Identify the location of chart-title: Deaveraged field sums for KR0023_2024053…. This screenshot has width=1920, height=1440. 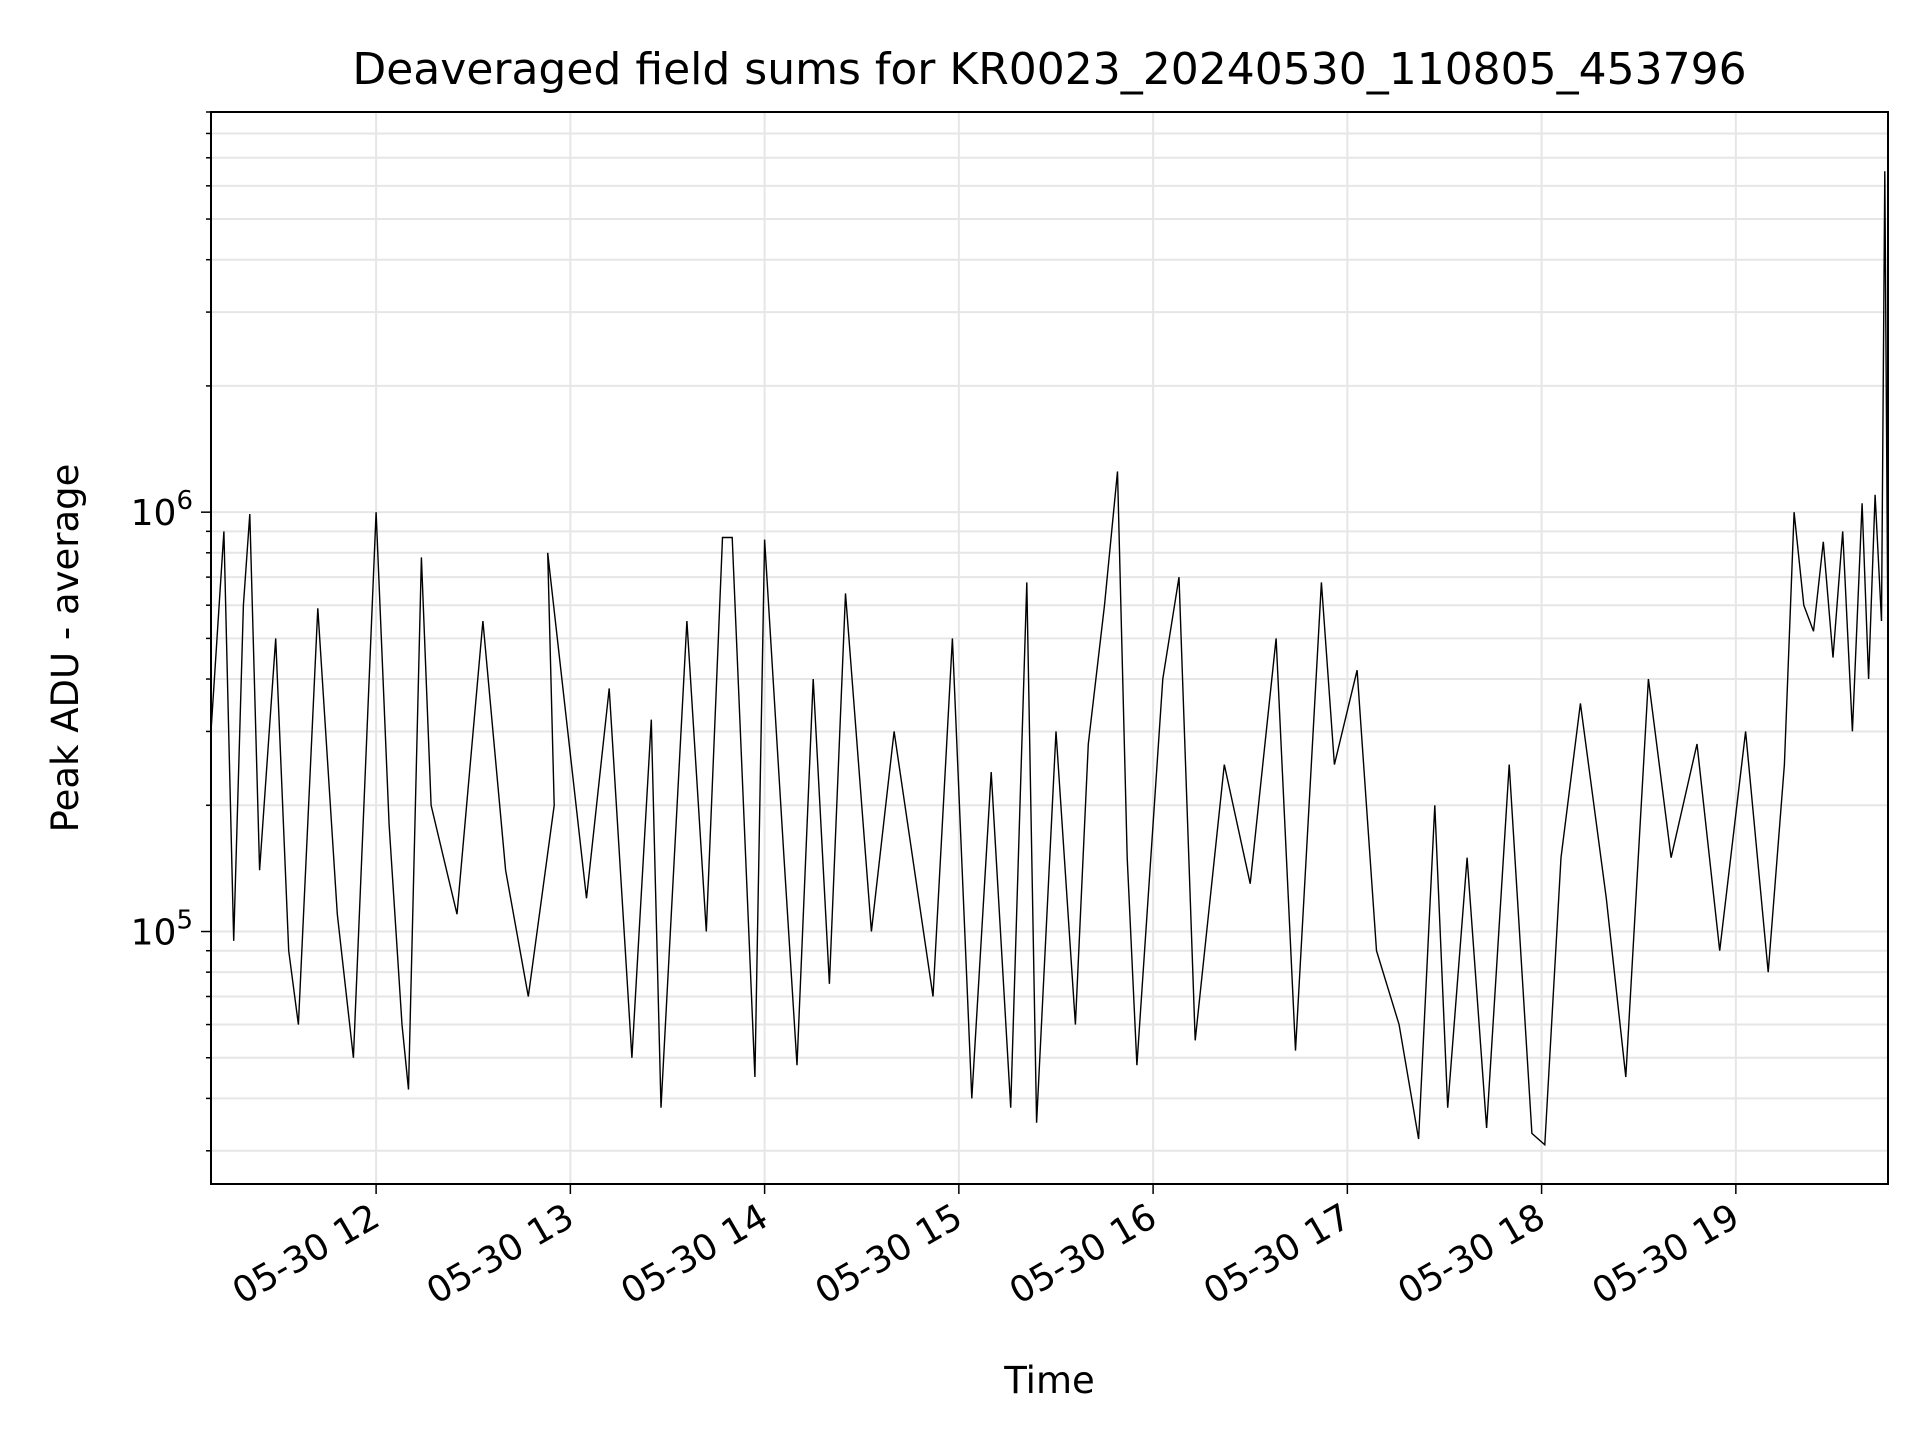
(1049, 69).